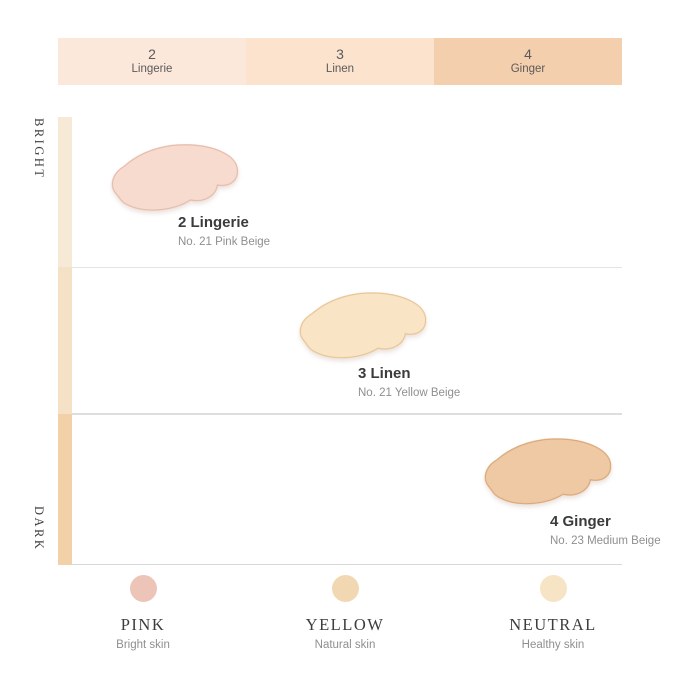 This screenshot has width=679, height=679. I want to click on tone-description: Healthy skin, so click(553, 645).